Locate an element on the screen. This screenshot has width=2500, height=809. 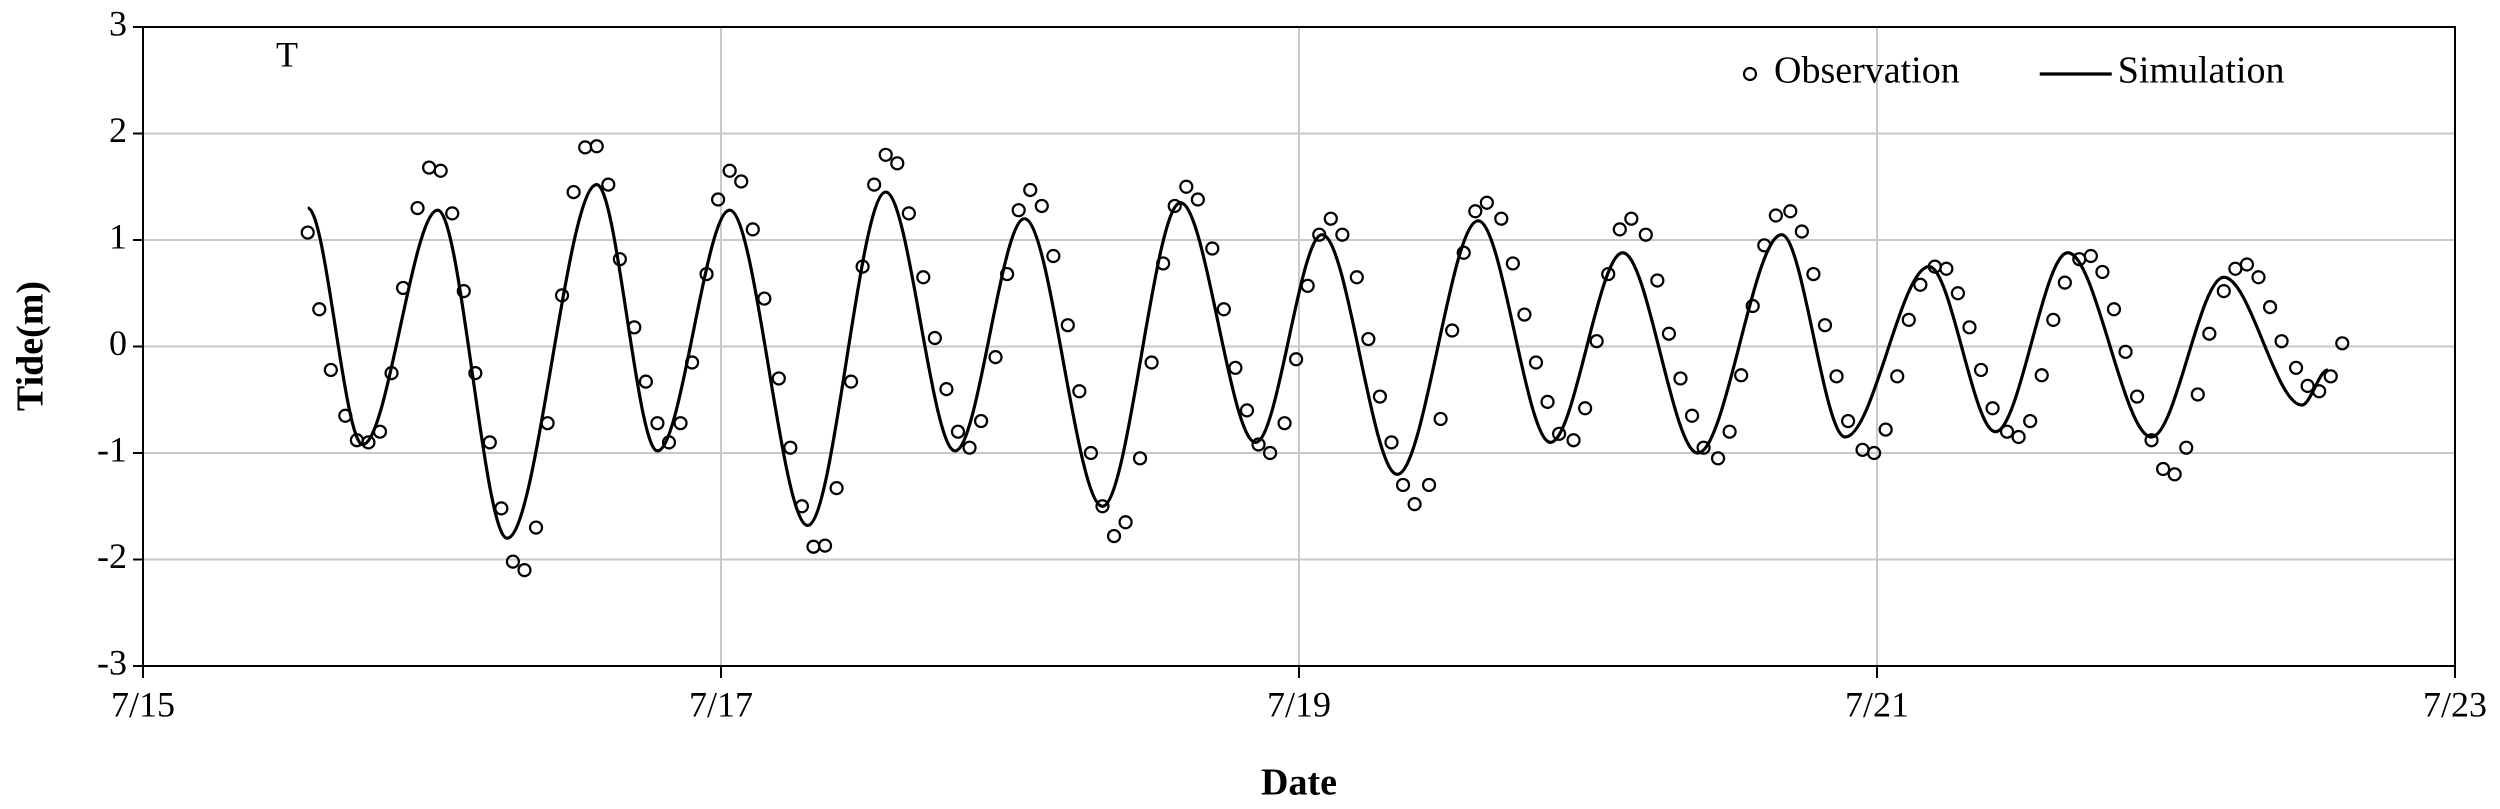
x-axis-title: Date is located at coordinates (1299, 783).